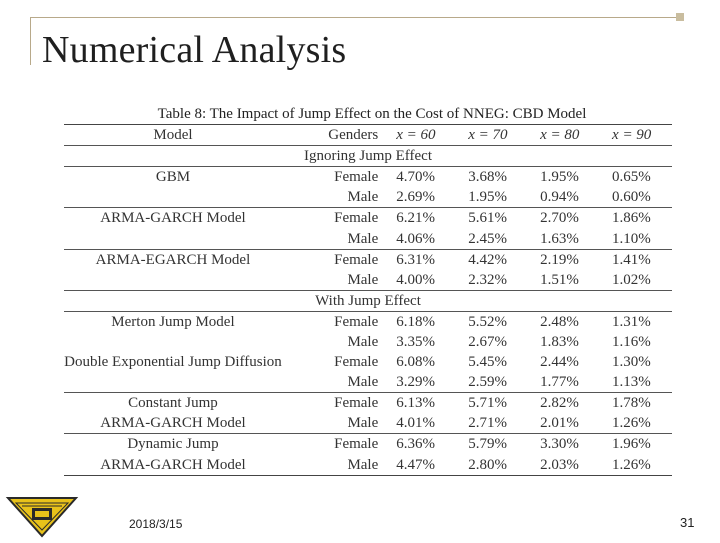 This screenshot has height=543, width=720. What do you see at coordinates (420, 321) in the screenshot?
I see `cell-x60: 6.18%` at bounding box center [420, 321].